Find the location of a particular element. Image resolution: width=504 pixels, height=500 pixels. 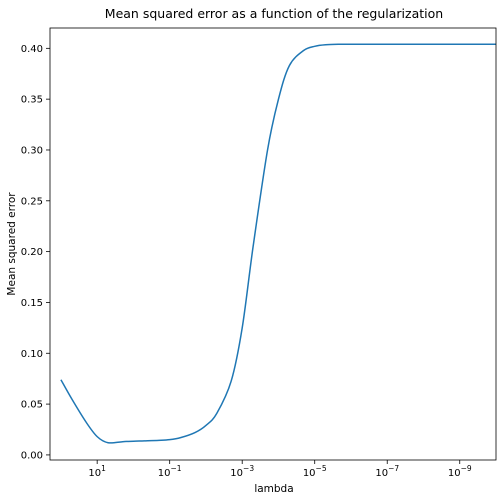

y-tick-label: 0.20 is located at coordinates (32, 252).